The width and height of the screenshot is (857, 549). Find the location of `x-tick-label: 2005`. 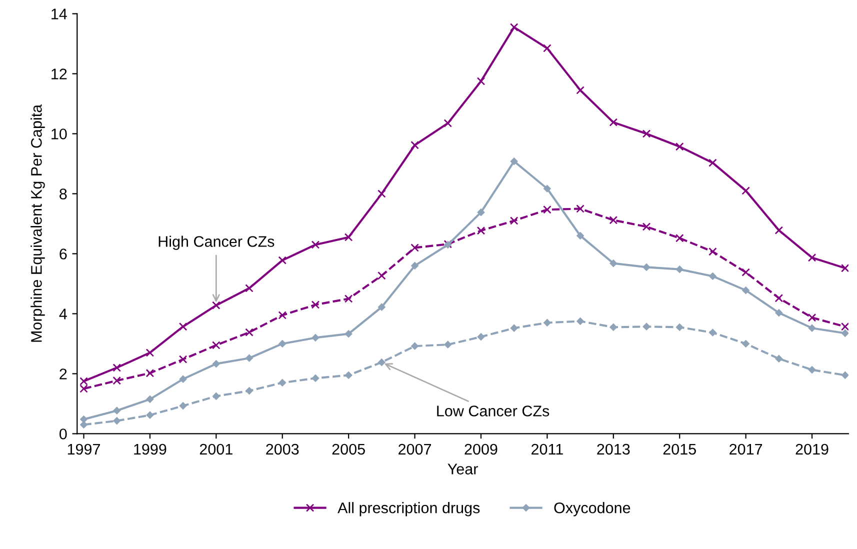

x-tick-label: 2005 is located at coordinates (348, 449).